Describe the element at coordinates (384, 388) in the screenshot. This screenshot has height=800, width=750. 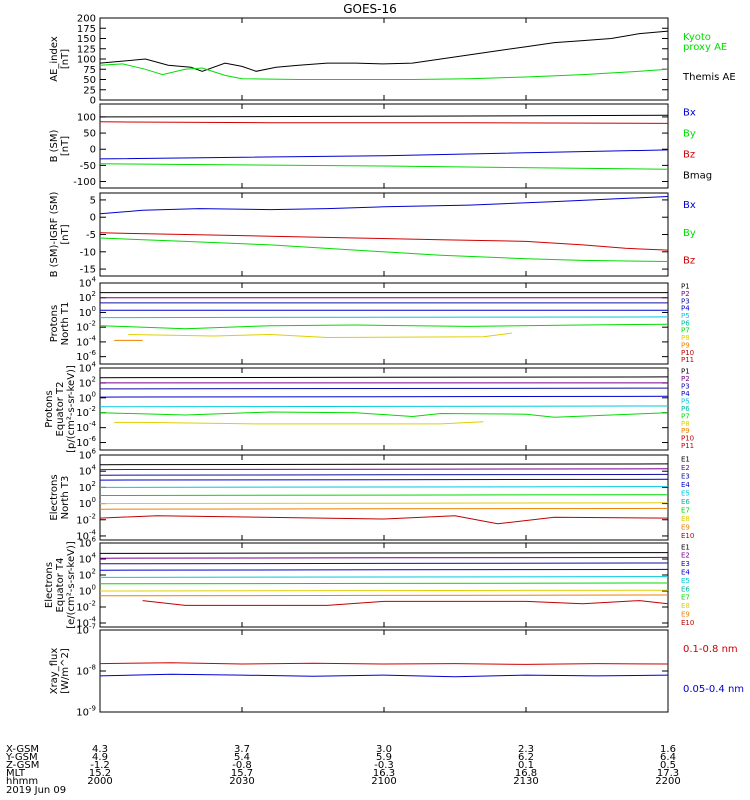
I see `series-line-navy` at that location.